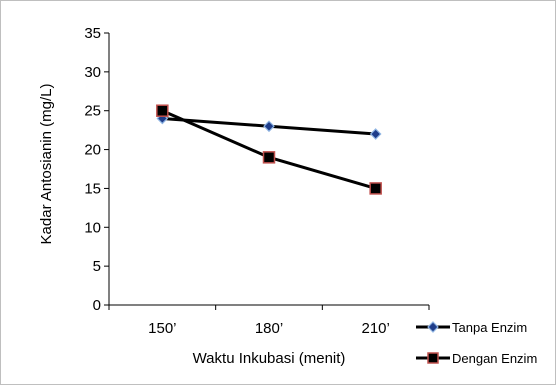  I want to click on x-axis-title: Waktu Inkubasi (menit), so click(269, 358).